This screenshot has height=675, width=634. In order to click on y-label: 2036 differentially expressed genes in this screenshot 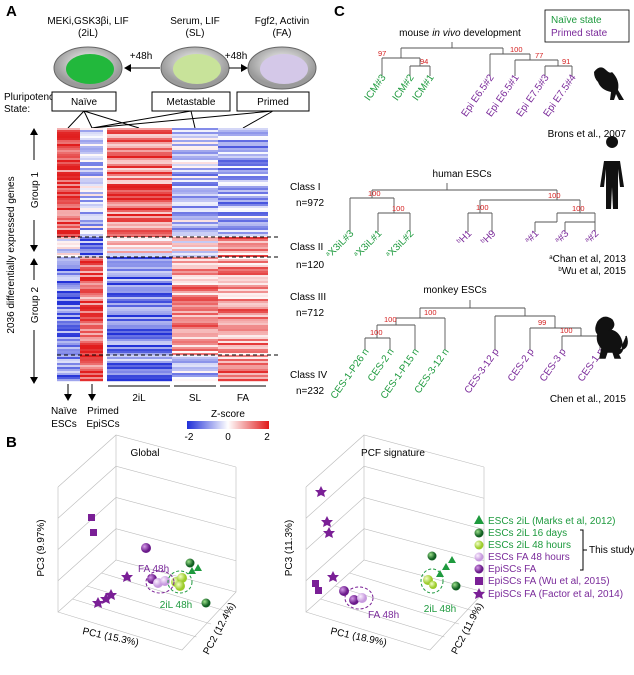, I will do `click(11, 254)`.